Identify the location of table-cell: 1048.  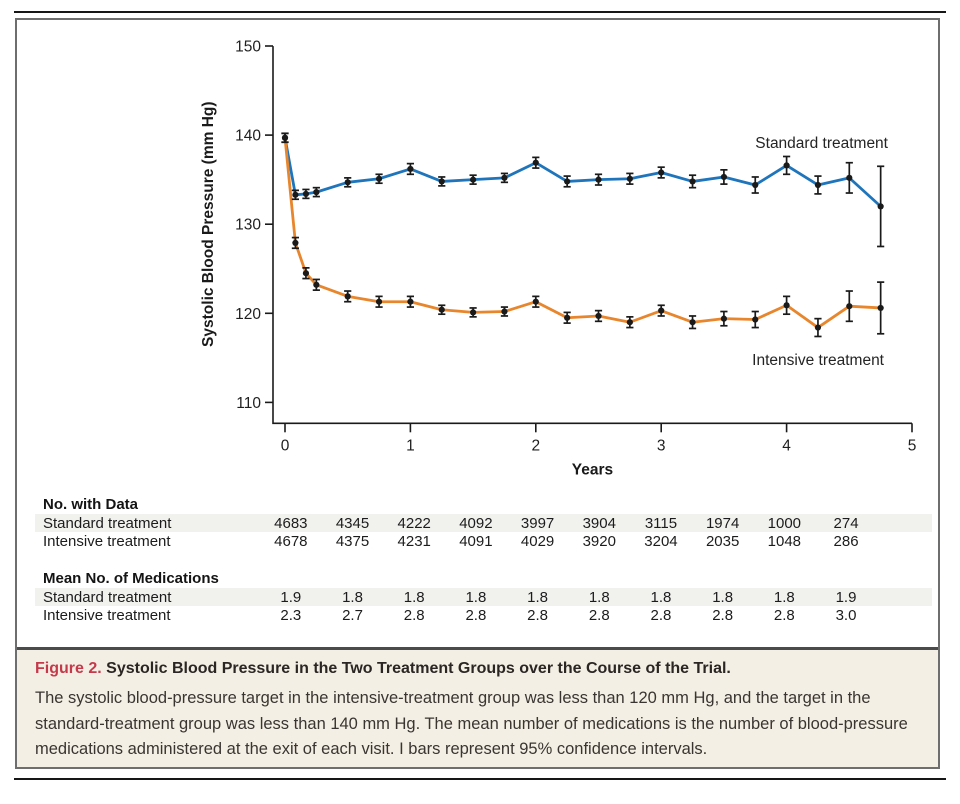
(784, 541).